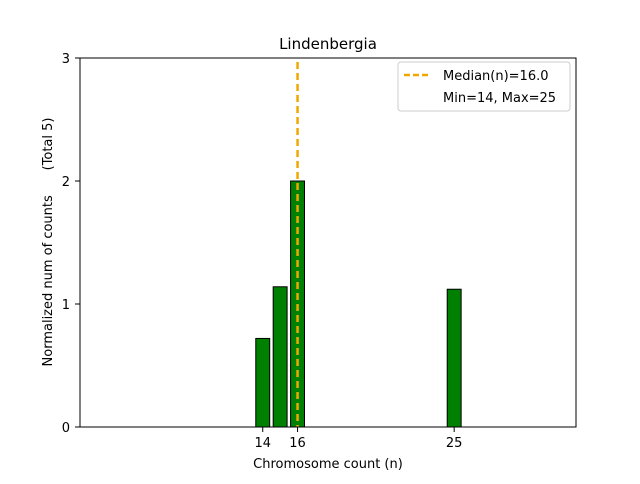 The height and width of the screenshot is (484, 640). Describe the element at coordinates (66, 305) in the screenshot. I see `y-tick-label-1: 1` at that location.